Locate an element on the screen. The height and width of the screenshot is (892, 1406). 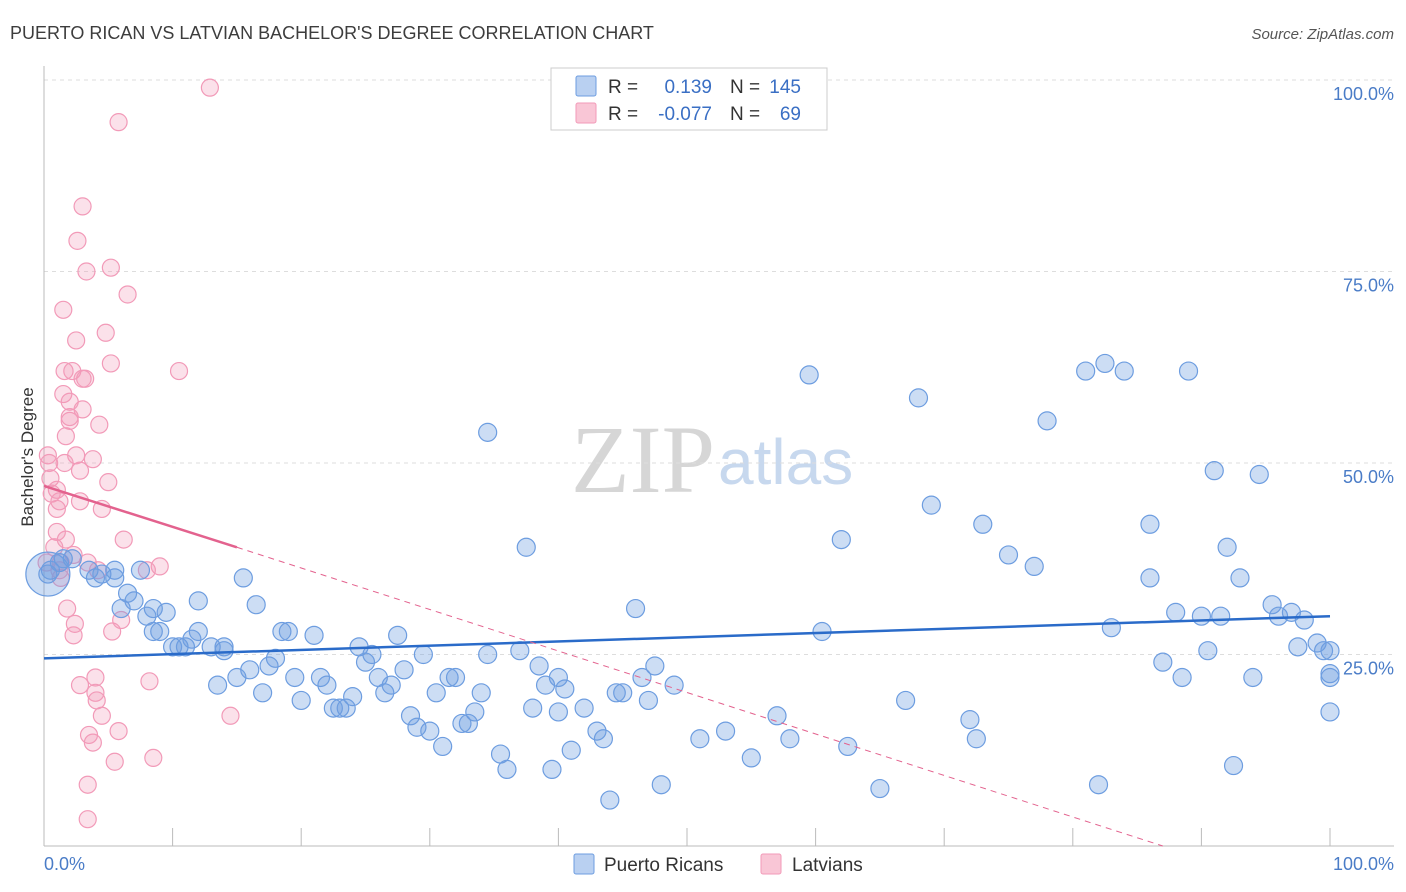
pr-r-value: 0.139 is located at coordinates (688, 87).